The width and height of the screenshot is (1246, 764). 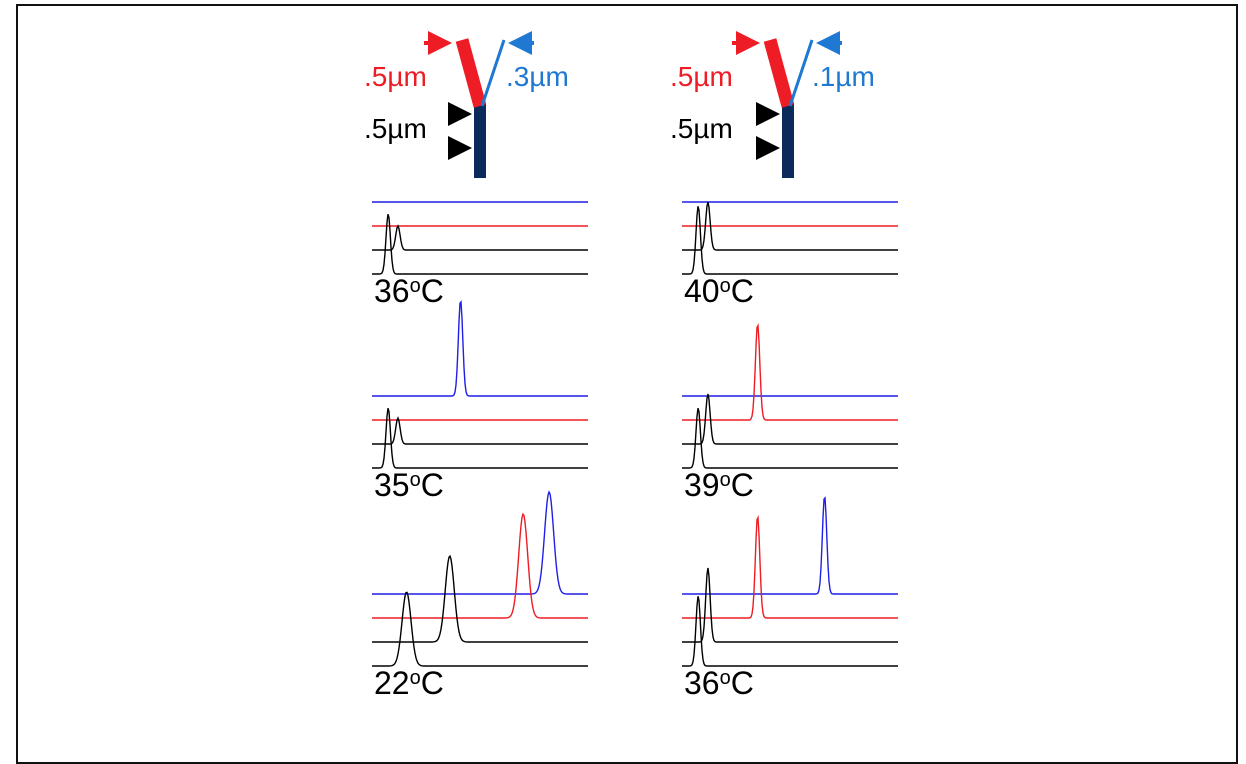 I want to click on blue-primer-label: .3µm, so click(x=537, y=76).